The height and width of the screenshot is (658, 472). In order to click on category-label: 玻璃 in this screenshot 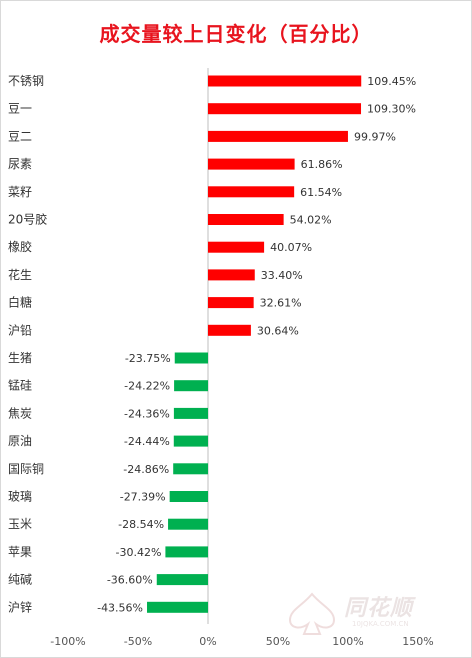, I will do `click(20, 497)`.